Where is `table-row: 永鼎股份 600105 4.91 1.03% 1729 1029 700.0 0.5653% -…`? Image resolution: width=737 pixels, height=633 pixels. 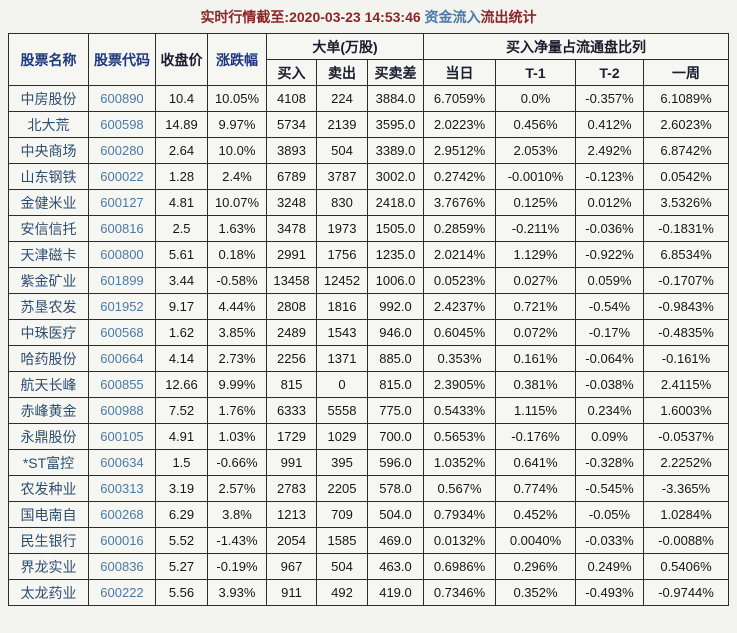 table-row: 永鼎股份 600105 4.91 1.03% 1729 1029 700.0 0.5653% -… is located at coordinates (368, 436).